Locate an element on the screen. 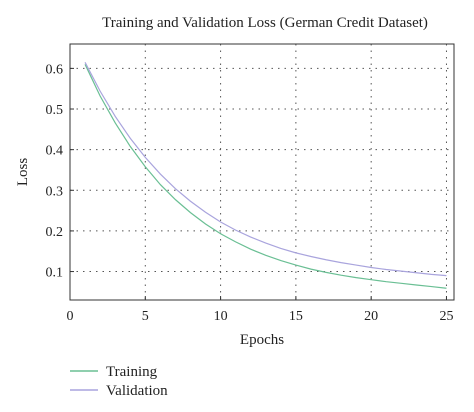  y-tick-label: 0.2 is located at coordinates (55, 232).